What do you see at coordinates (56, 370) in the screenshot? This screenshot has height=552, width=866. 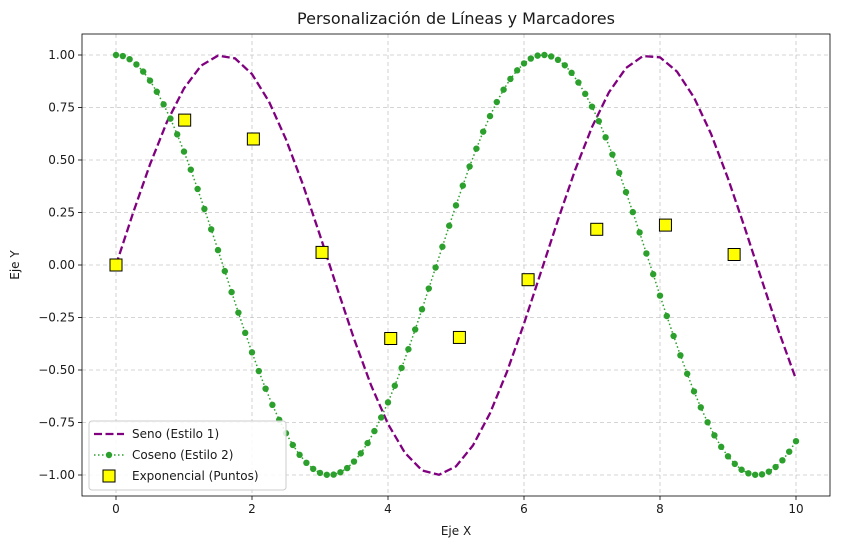 I see `y-tick-label: −0.50` at bounding box center [56, 370].